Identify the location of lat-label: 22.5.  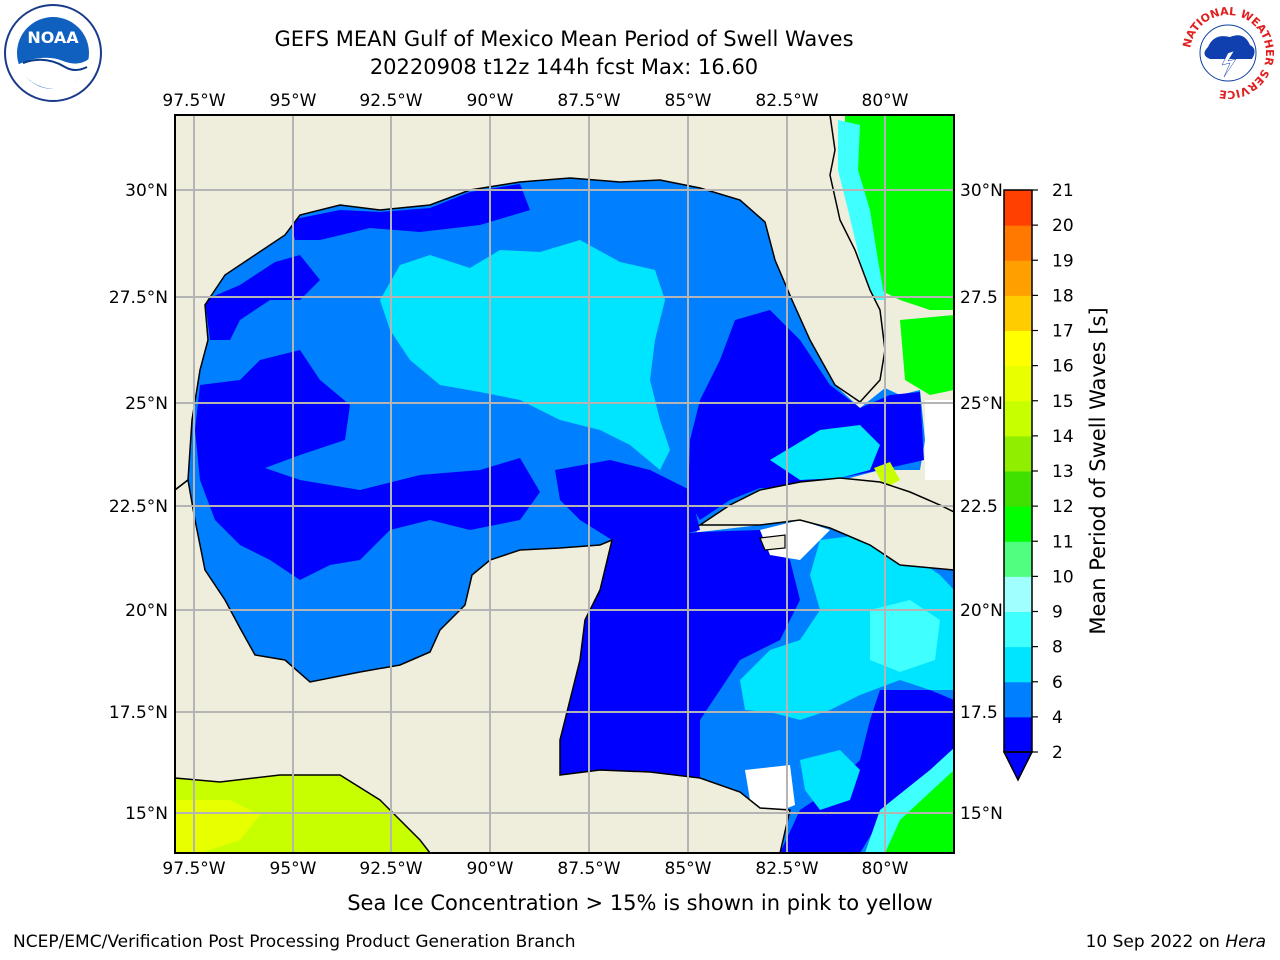
(979, 507).